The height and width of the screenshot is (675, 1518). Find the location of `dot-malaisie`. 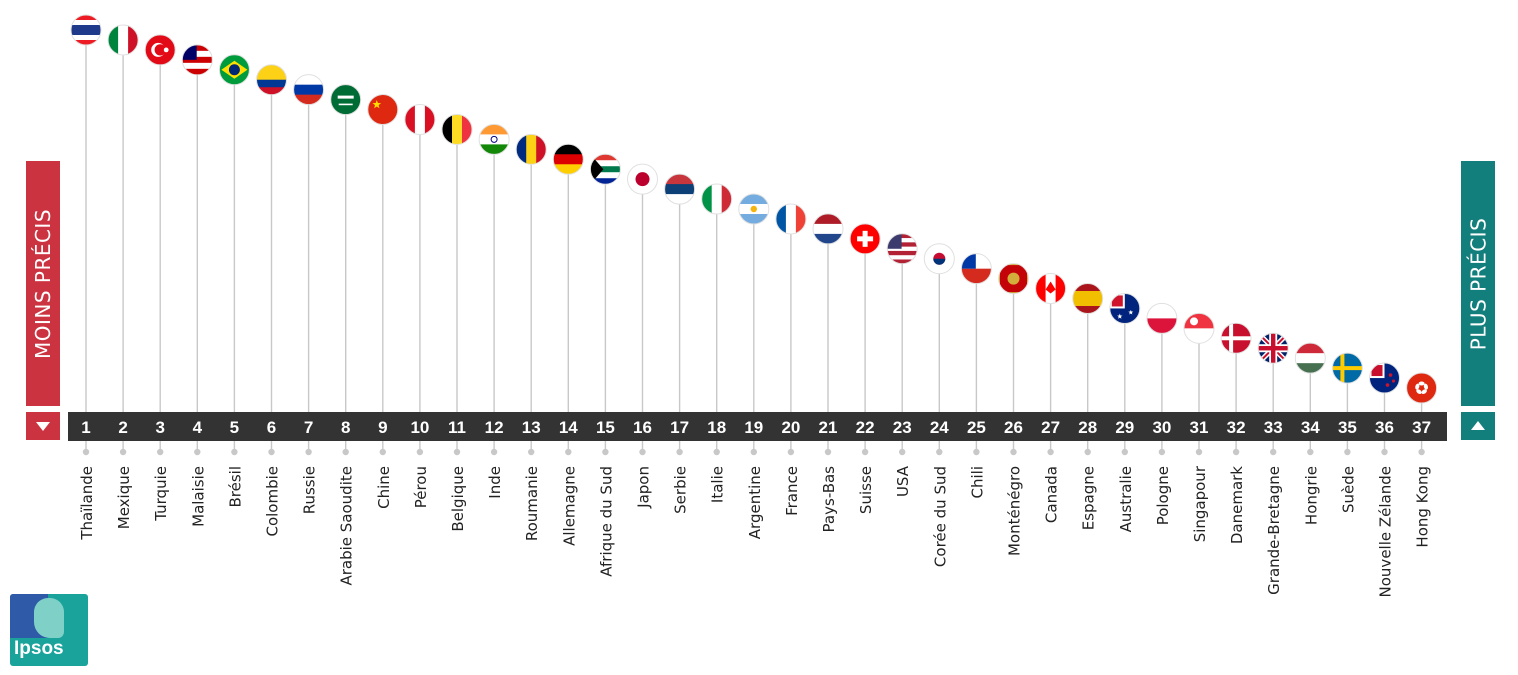

dot-malaisie is located at coordinates (197, 452).